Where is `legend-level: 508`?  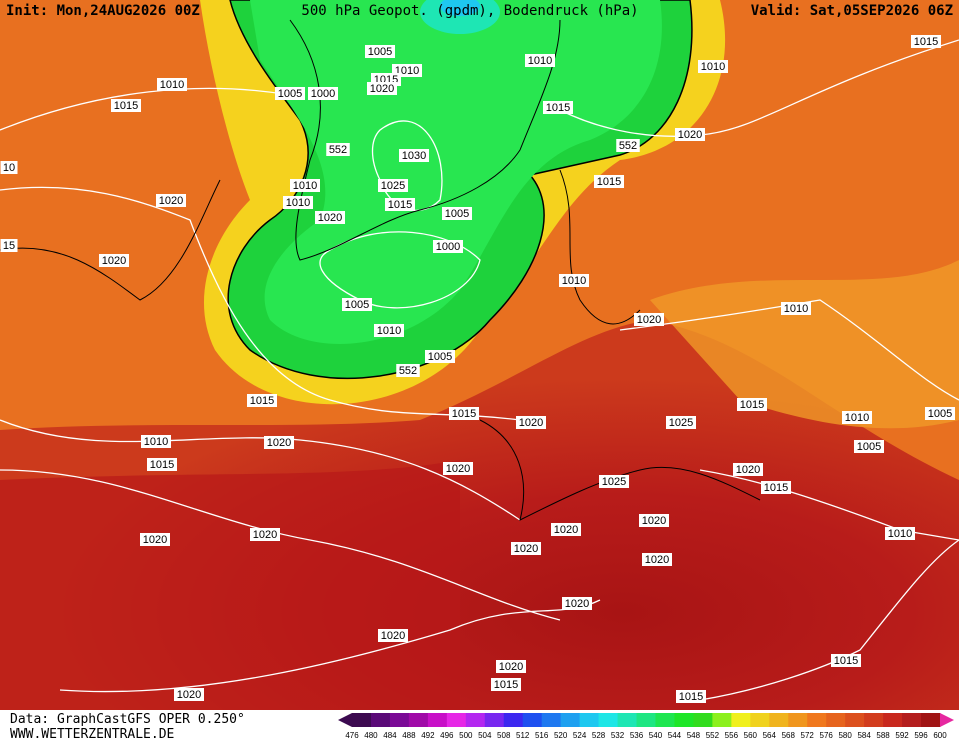 legend-level: 508 is located at coordinates (504, 735).